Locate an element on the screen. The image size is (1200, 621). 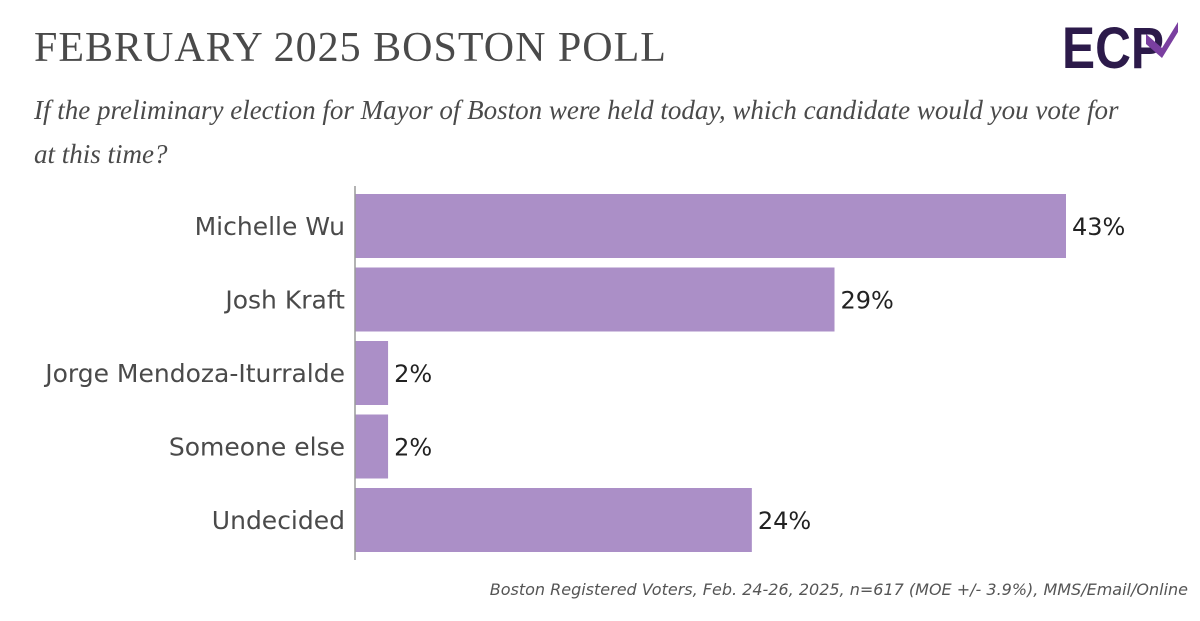
category-label-1: Josh Kraft is located at coordinates (284, 300).